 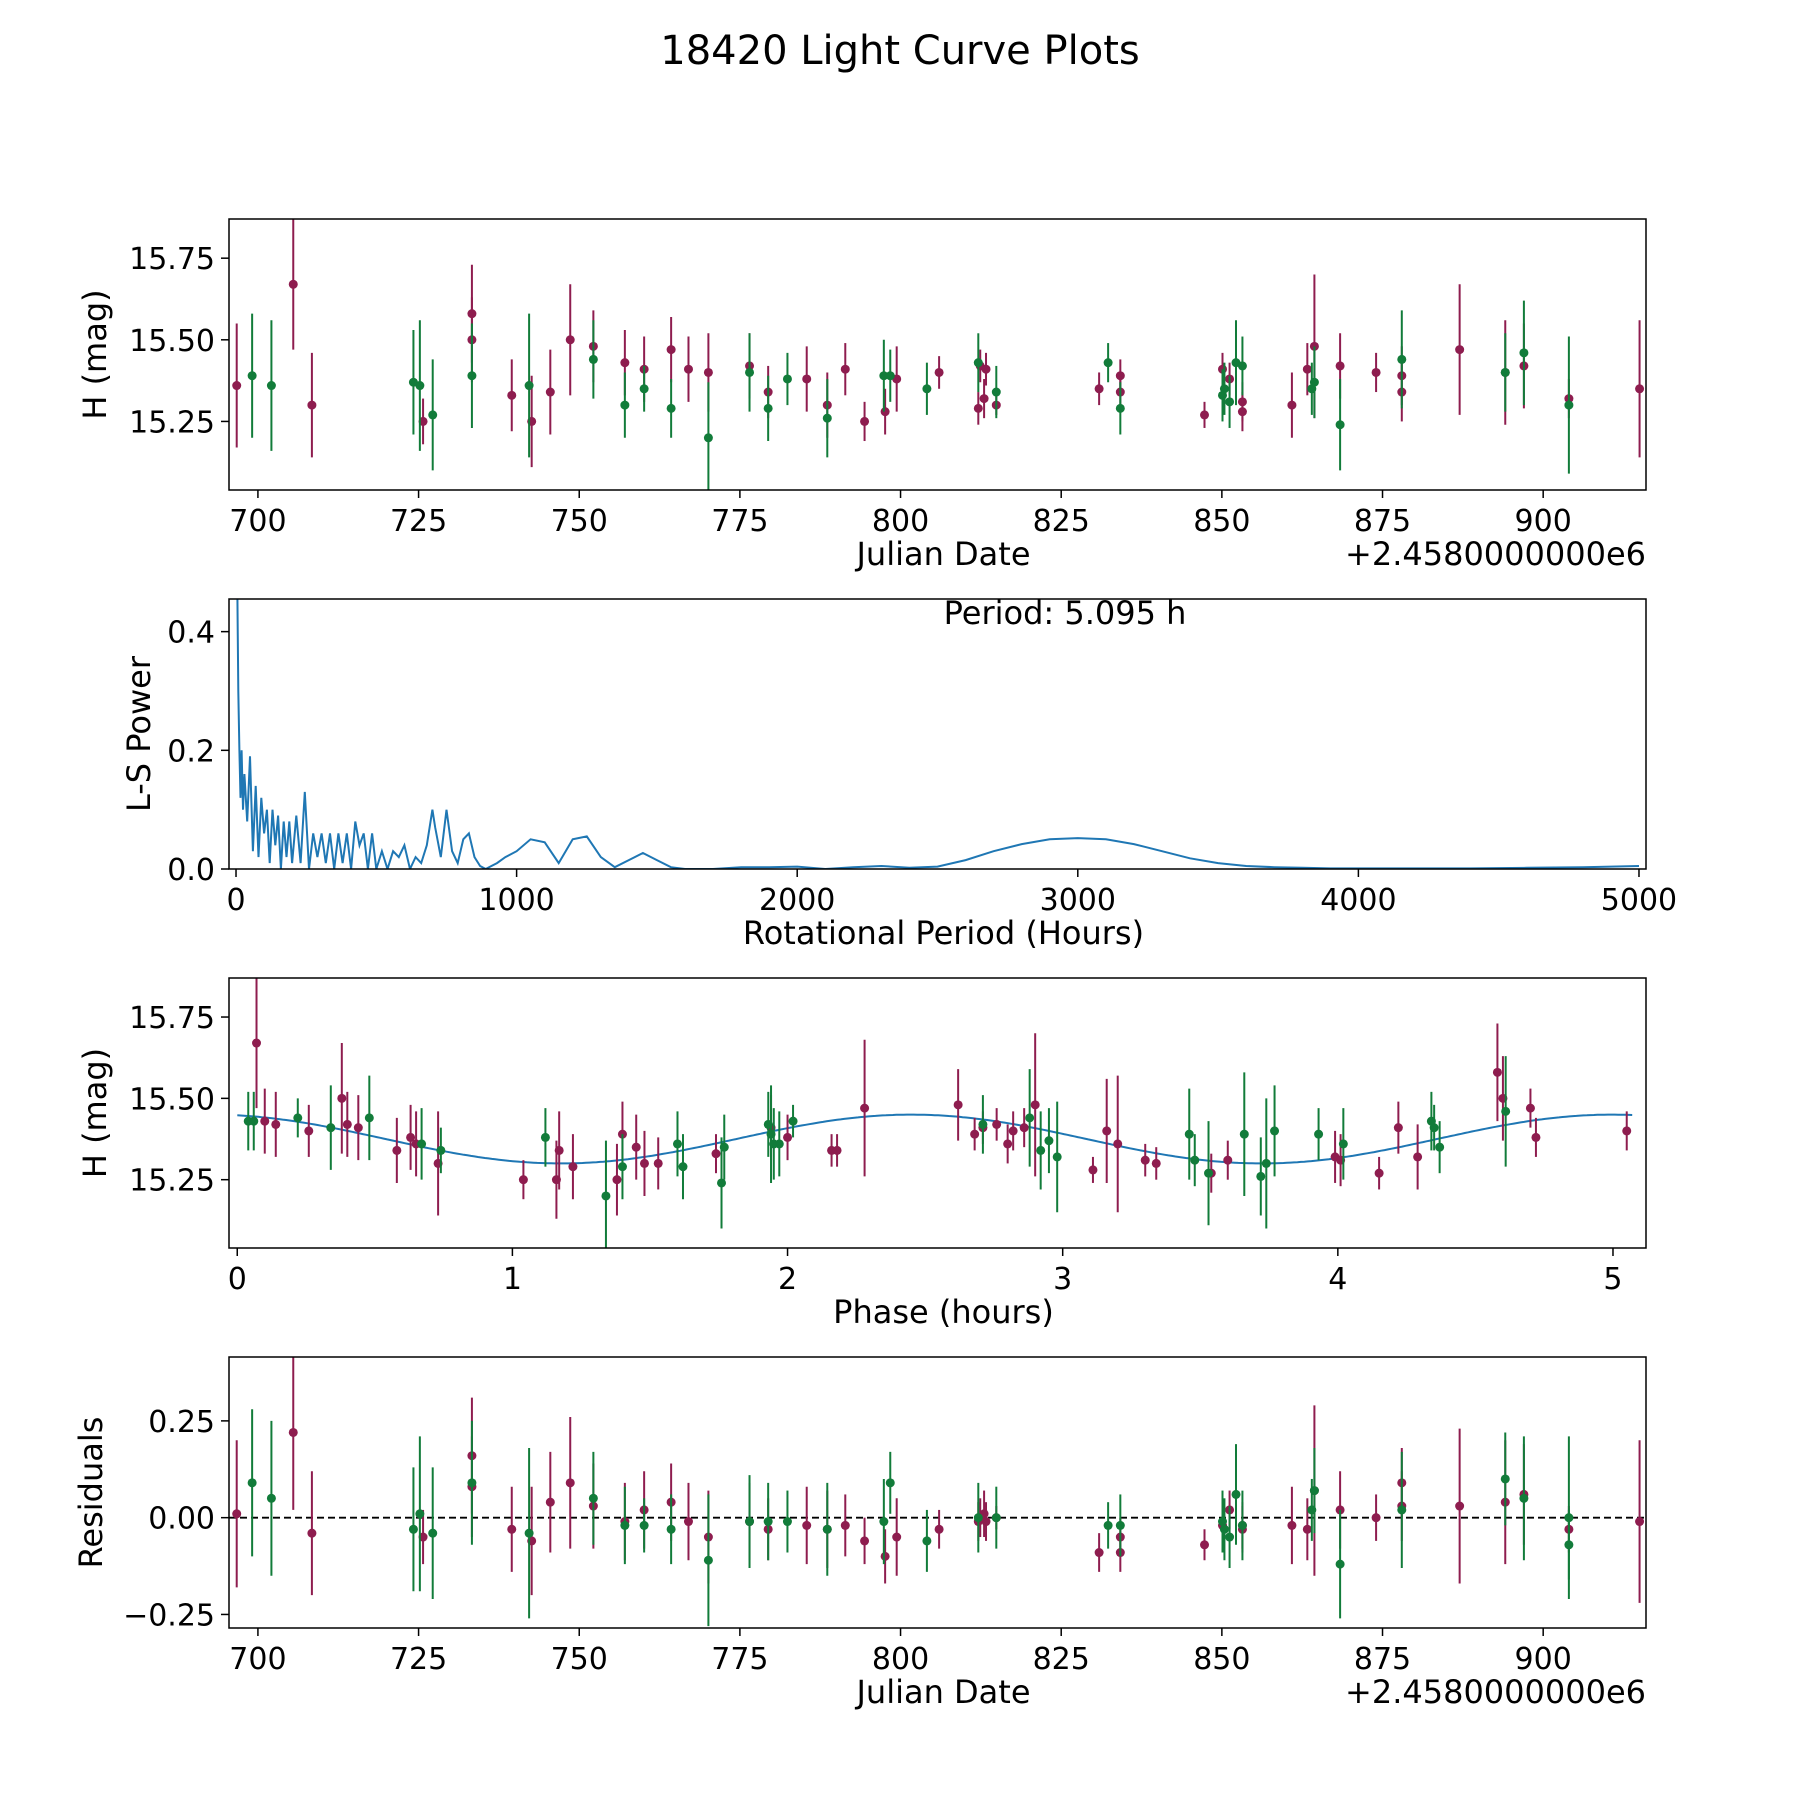 I want to click on x-tick-label: 800, so click(x=900, y=1659).